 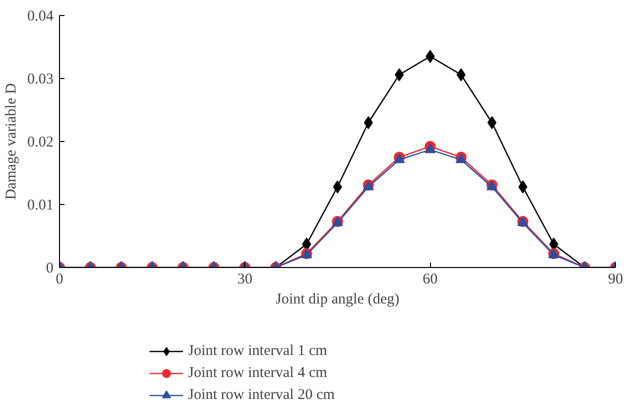 What do you see at coordinates (258, 351) in the screenshot?
I see `legend-label: Joint row interval 1 cm` at bounding box center [258, 351].